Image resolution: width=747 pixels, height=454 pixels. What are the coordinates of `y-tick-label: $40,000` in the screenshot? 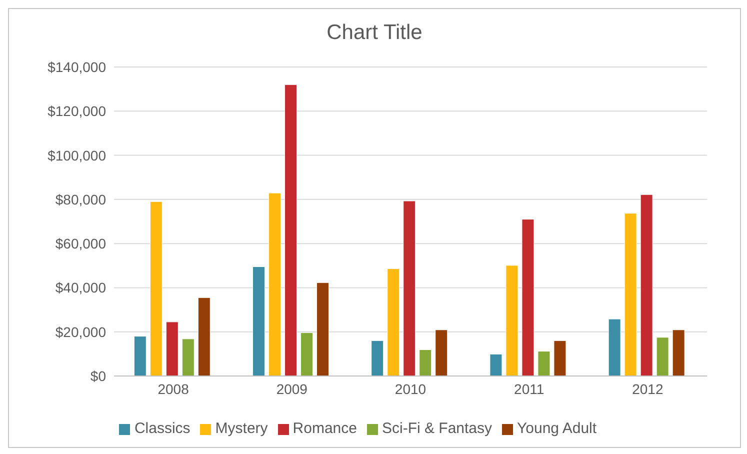 It's located at (80, 288).